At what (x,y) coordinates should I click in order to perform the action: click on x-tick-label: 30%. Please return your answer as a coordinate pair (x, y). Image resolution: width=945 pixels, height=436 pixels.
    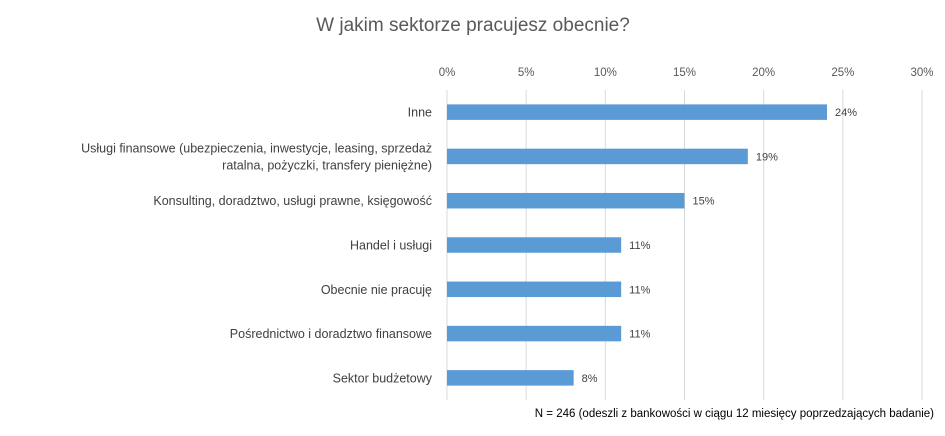
    Looking at the image, I should click on (921, 73).